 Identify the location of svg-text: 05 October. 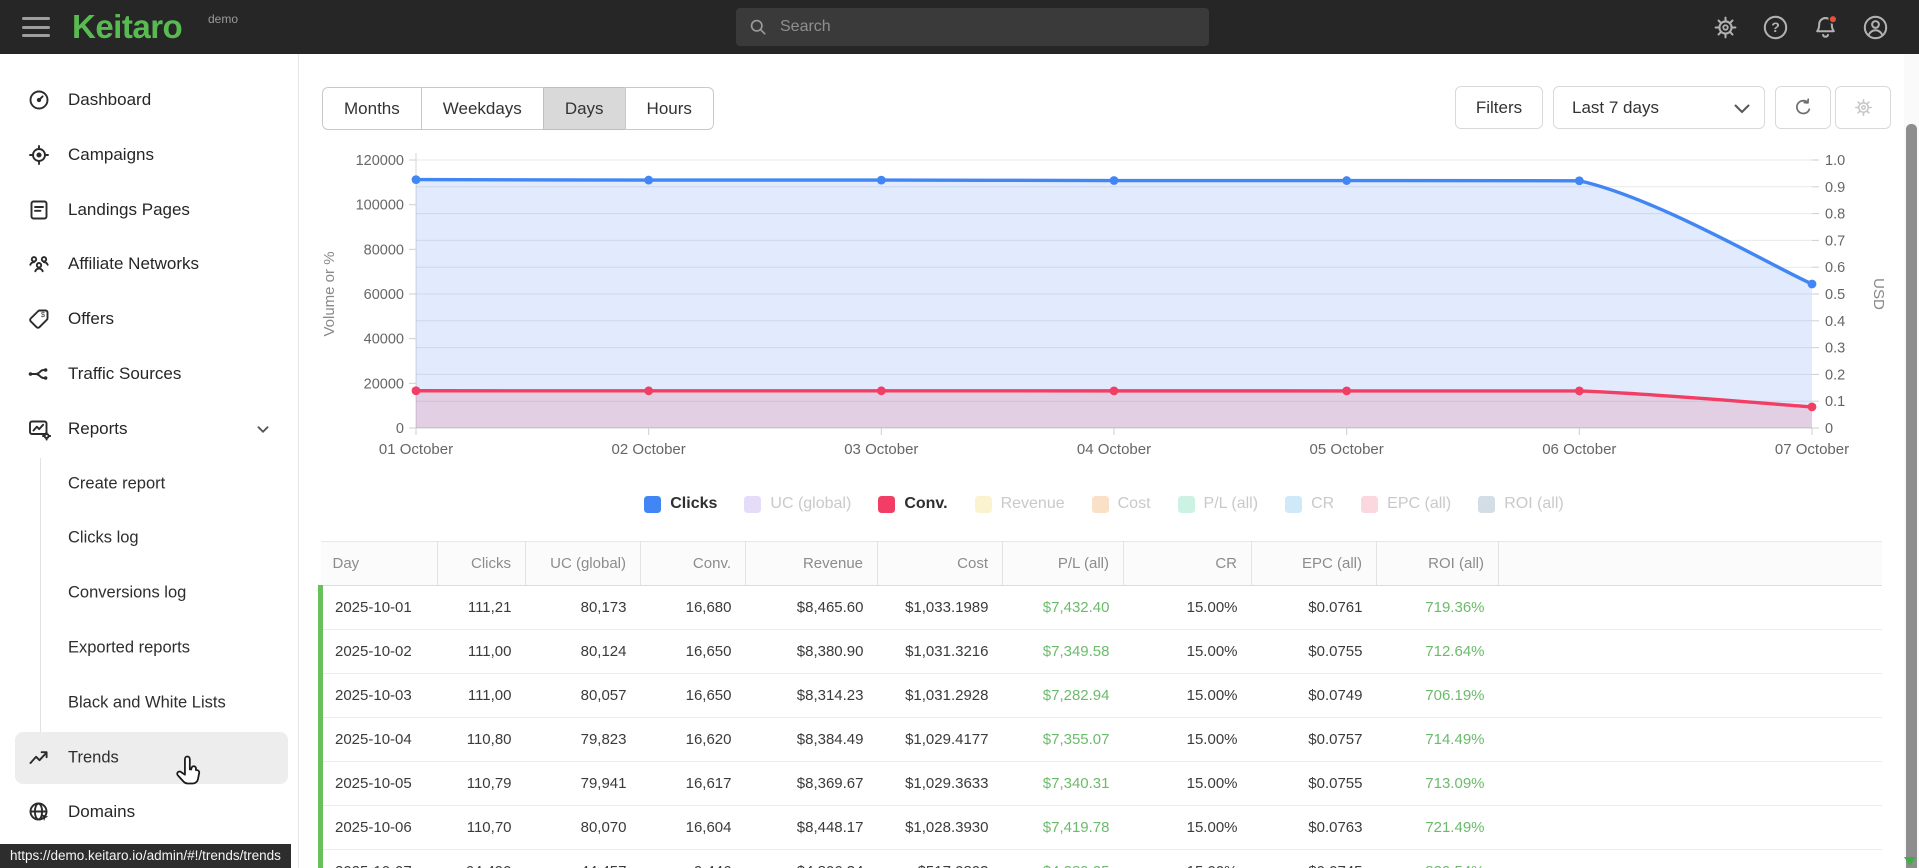
(1347, 449).